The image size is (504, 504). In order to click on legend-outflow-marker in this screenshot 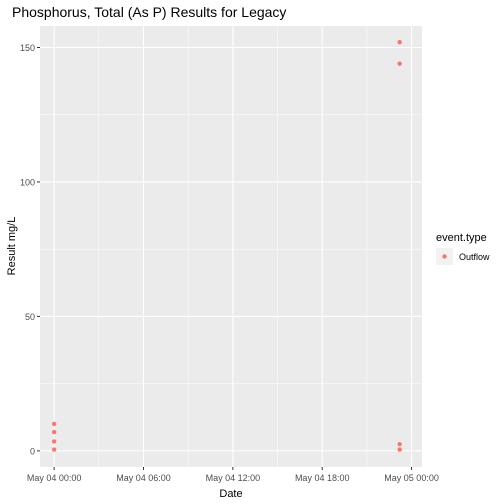, I will do `click(444, 256)`.